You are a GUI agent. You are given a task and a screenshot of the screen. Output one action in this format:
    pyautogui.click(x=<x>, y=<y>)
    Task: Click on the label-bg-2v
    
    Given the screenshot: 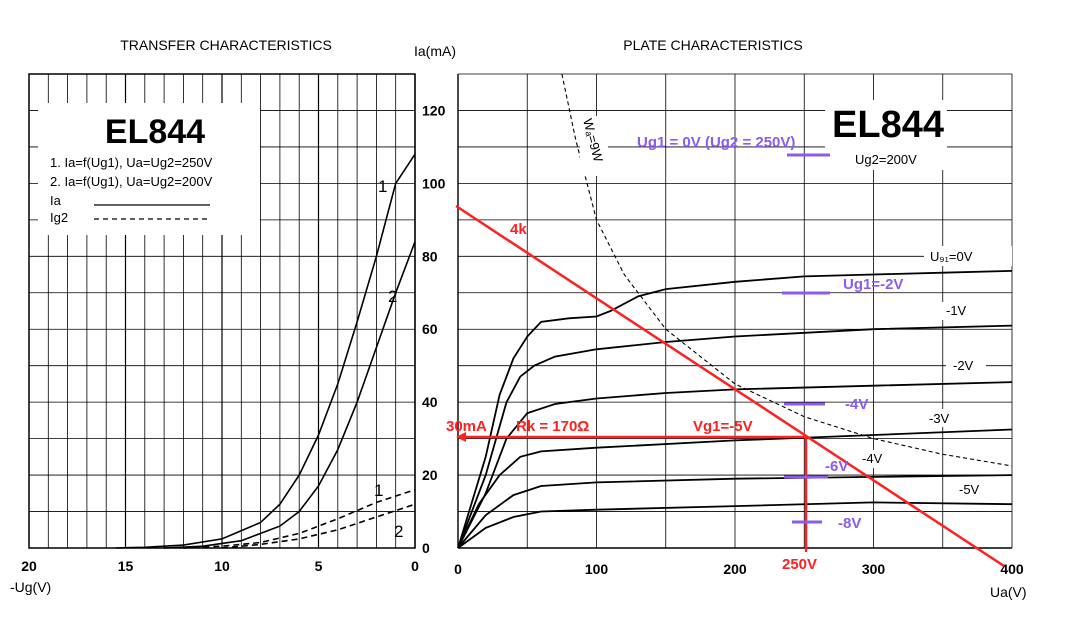 What is the action you would take?
    pyautogui.click(x=966, y=365)
    